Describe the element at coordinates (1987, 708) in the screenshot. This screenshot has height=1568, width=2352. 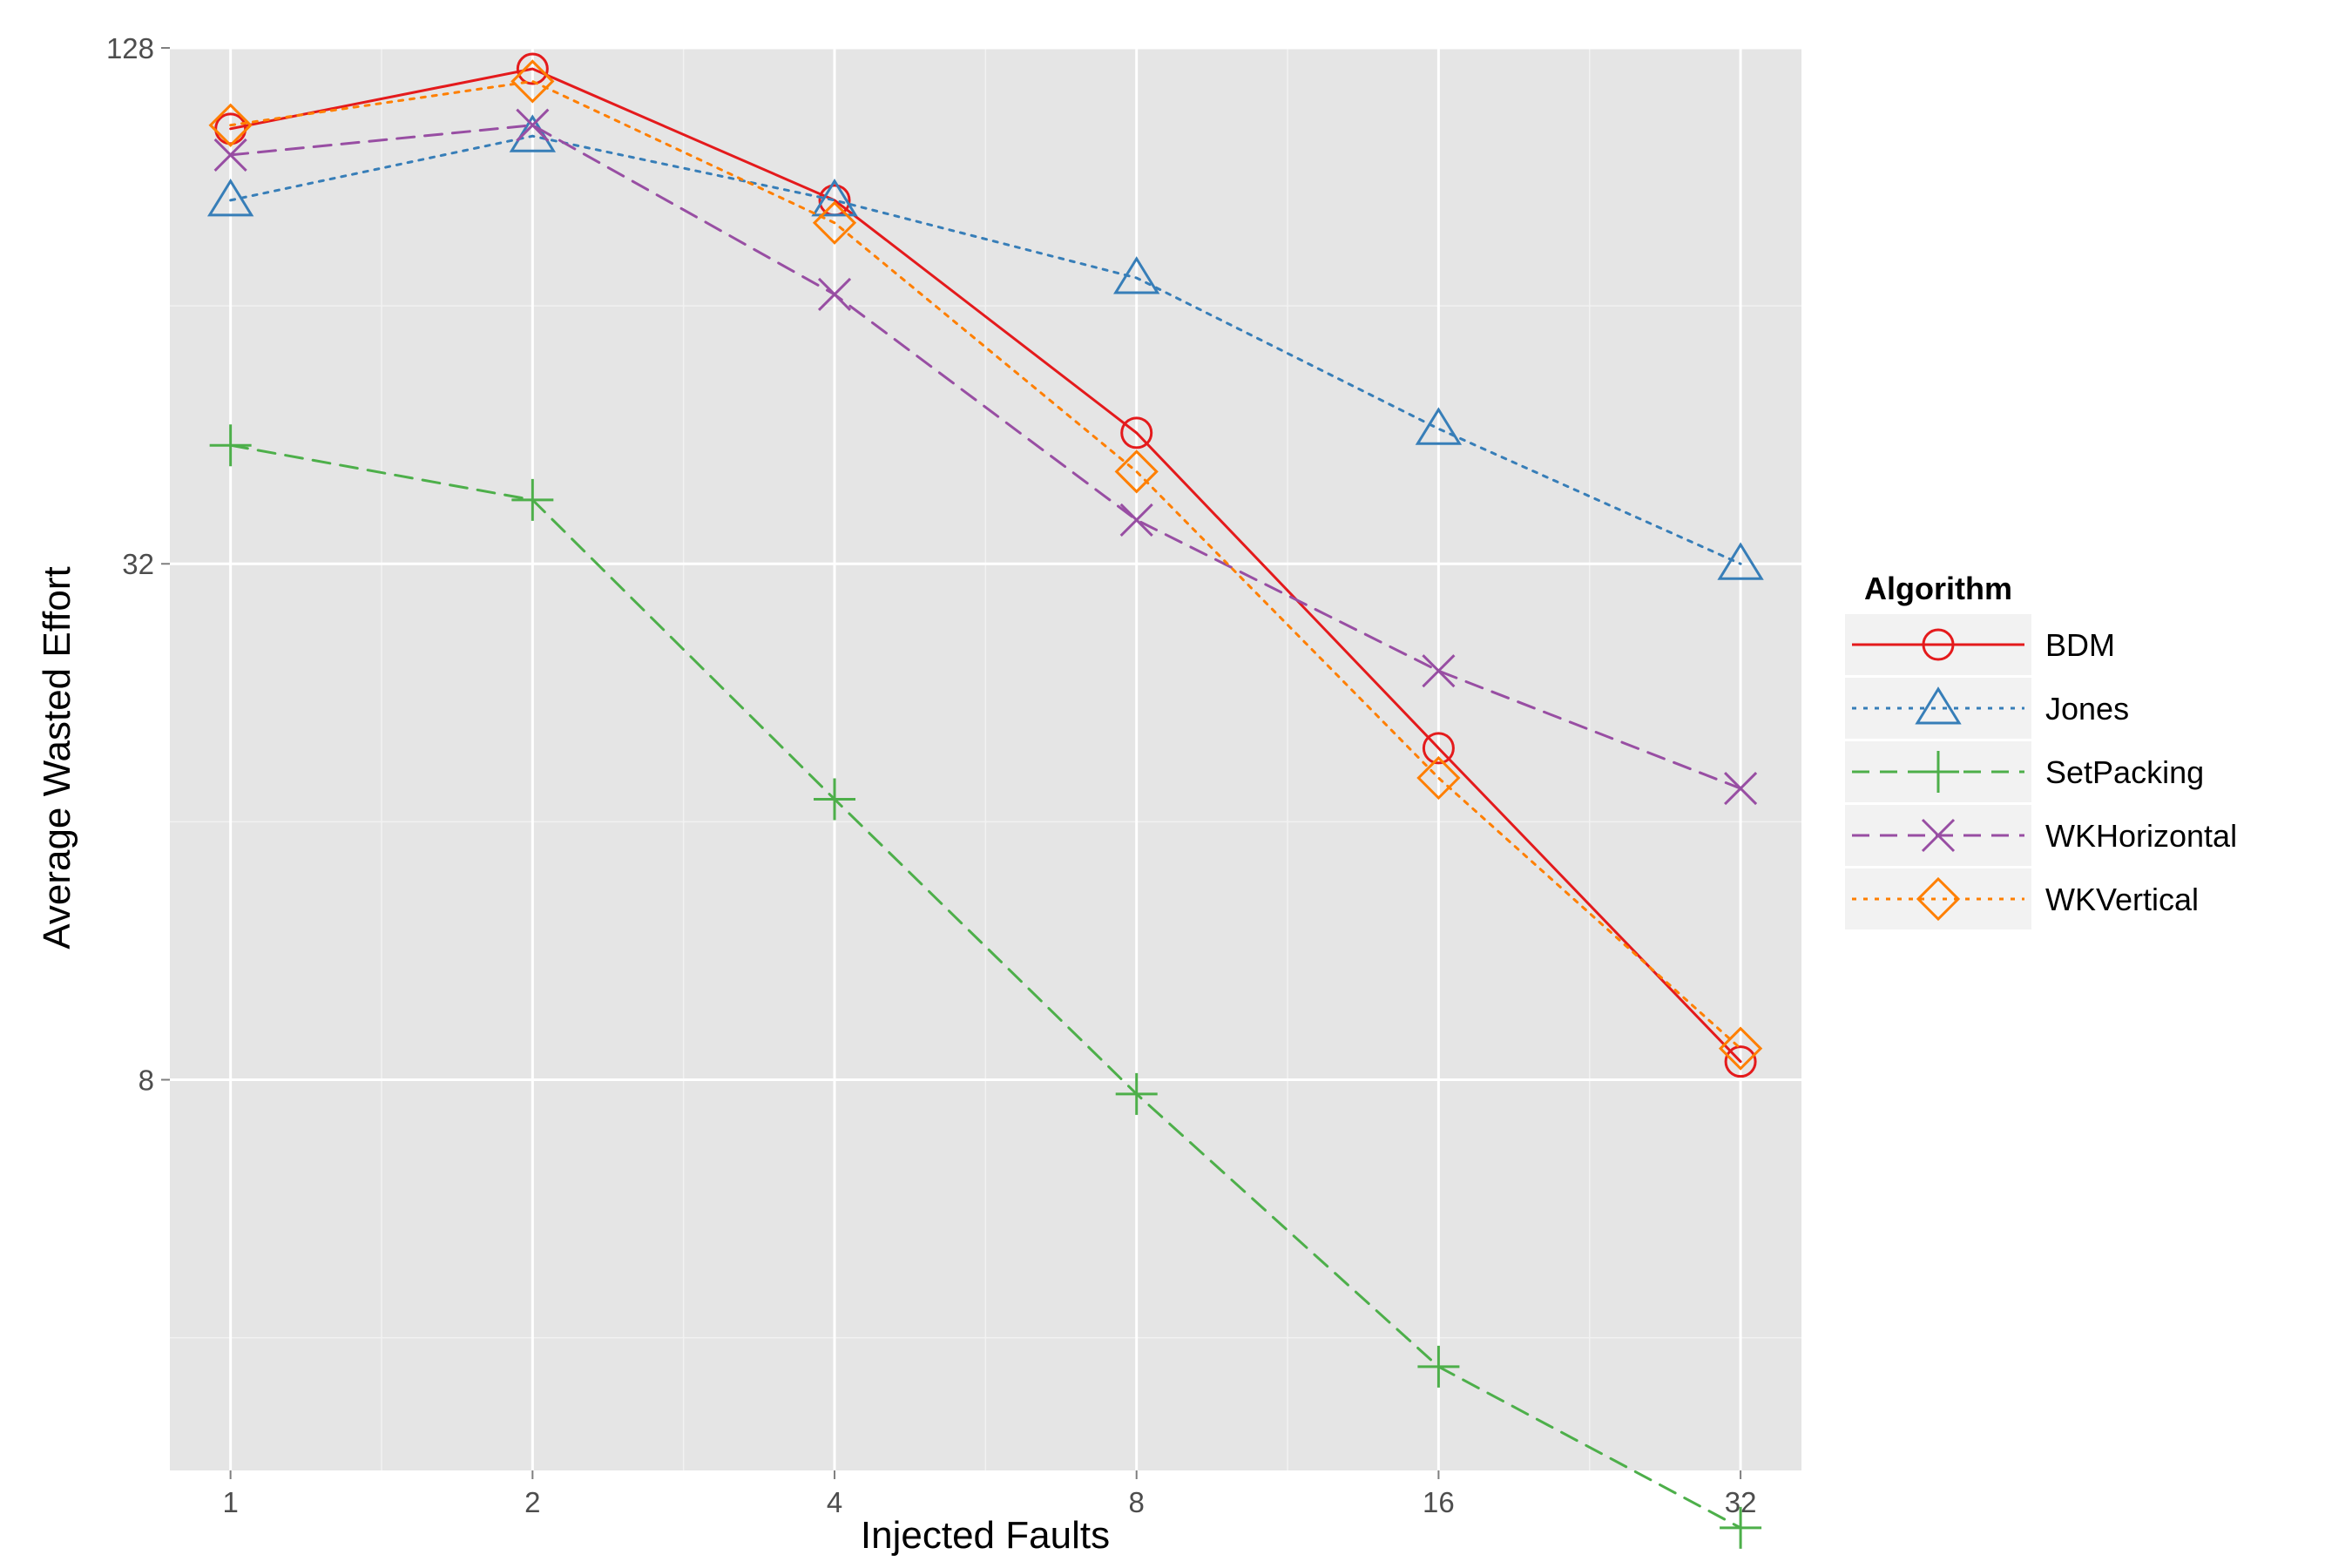
I see `legend-item-jones: Jones` at that location.